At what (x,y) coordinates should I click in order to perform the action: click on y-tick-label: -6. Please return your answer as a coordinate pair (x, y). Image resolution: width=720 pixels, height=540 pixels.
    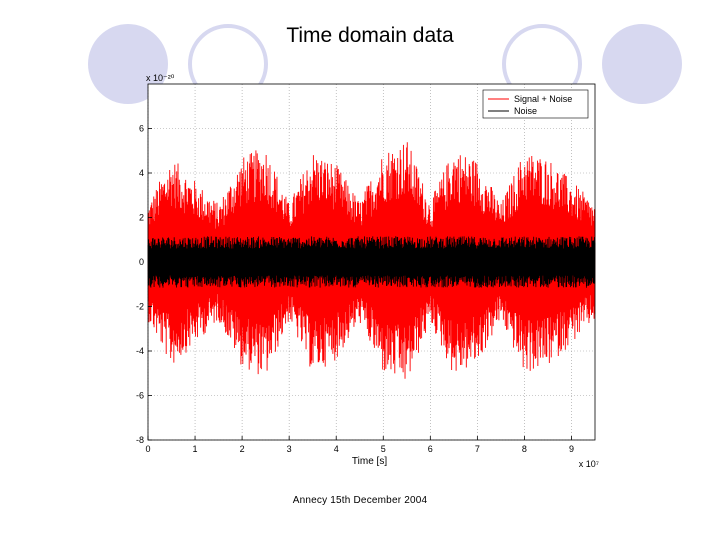
    Looking at the image, I should click on (140, 396).